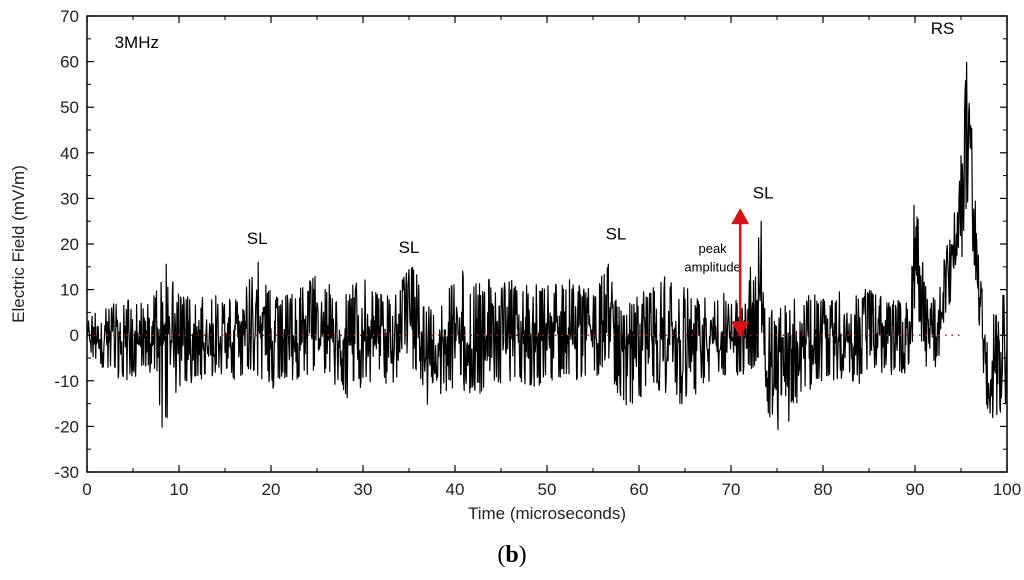 This screenshot has height=580, width=1024. Describe the element at coordinates (522, 555) in the screenshot. I see `caption-close: )` at that location.